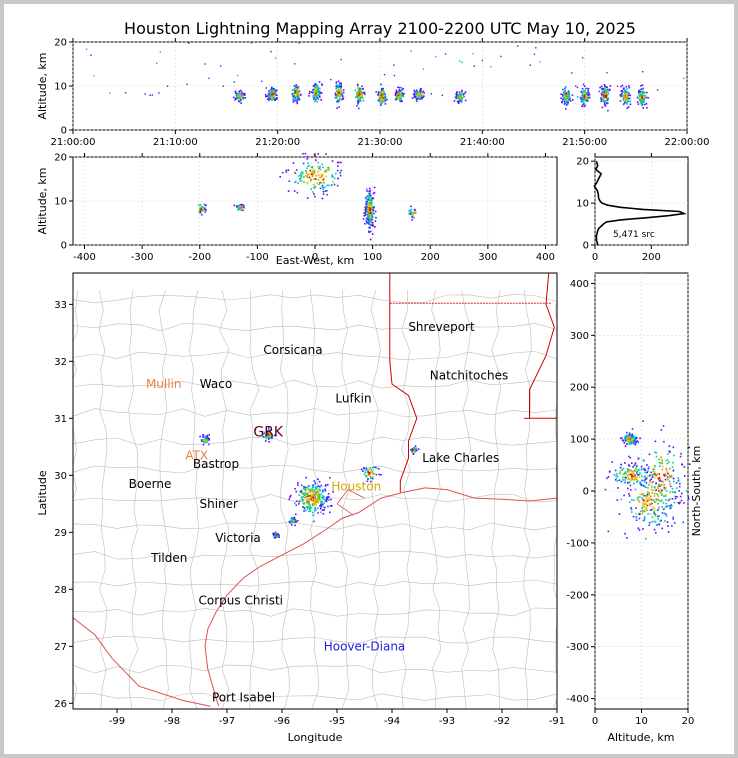 This screenshot has width=738, height=758. What do you see at coordinates (60, 158) in the screenshot?
I see `altitude-label: 20` at bounding box center [60, 158].